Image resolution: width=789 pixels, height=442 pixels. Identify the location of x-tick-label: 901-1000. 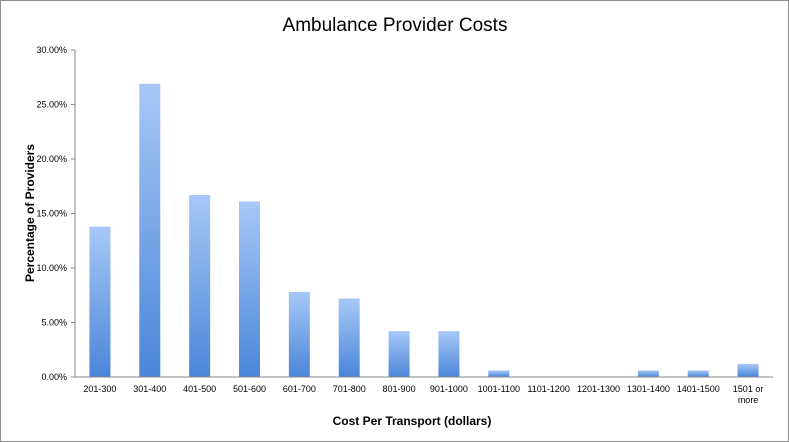
(449, 389).